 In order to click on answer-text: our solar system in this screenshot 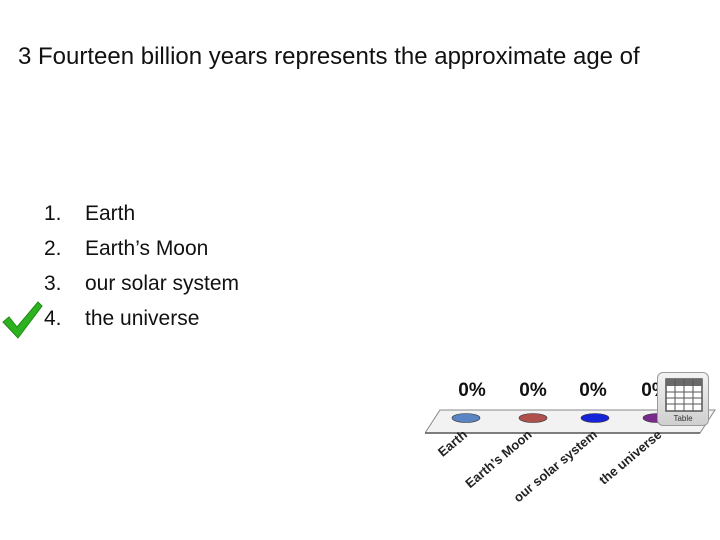, I will do `click(162, 283)`.